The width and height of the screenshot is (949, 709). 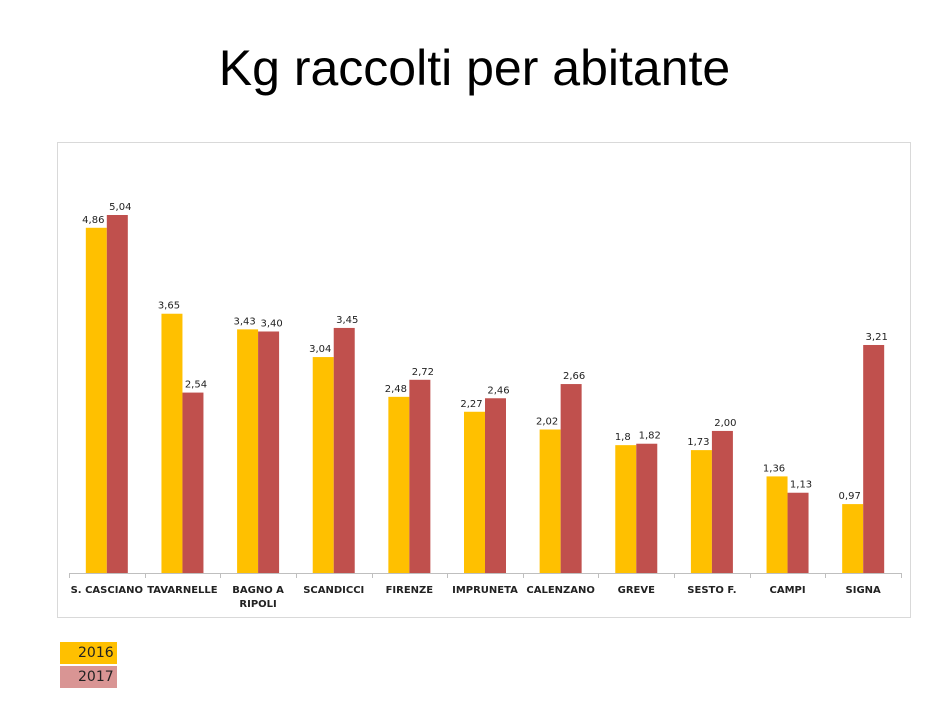 What do you see at coordinates (196, 385) in the screenshot?
I see `data-label-2017-1: 2,54` at bounding box center [196, 385].